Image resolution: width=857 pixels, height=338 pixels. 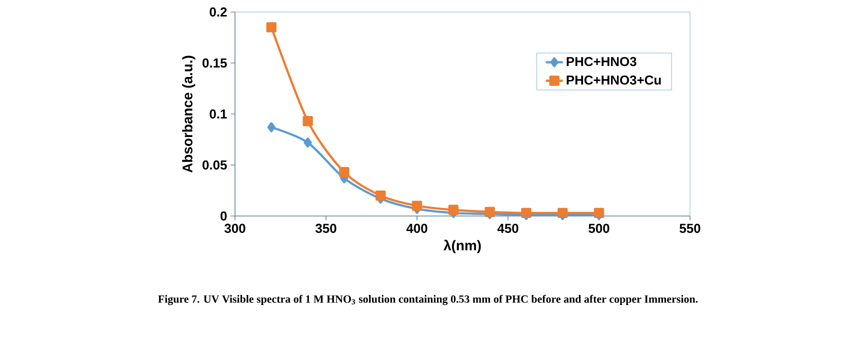 I want to click on x-tick-label: 450, so click(x=507, y=228).